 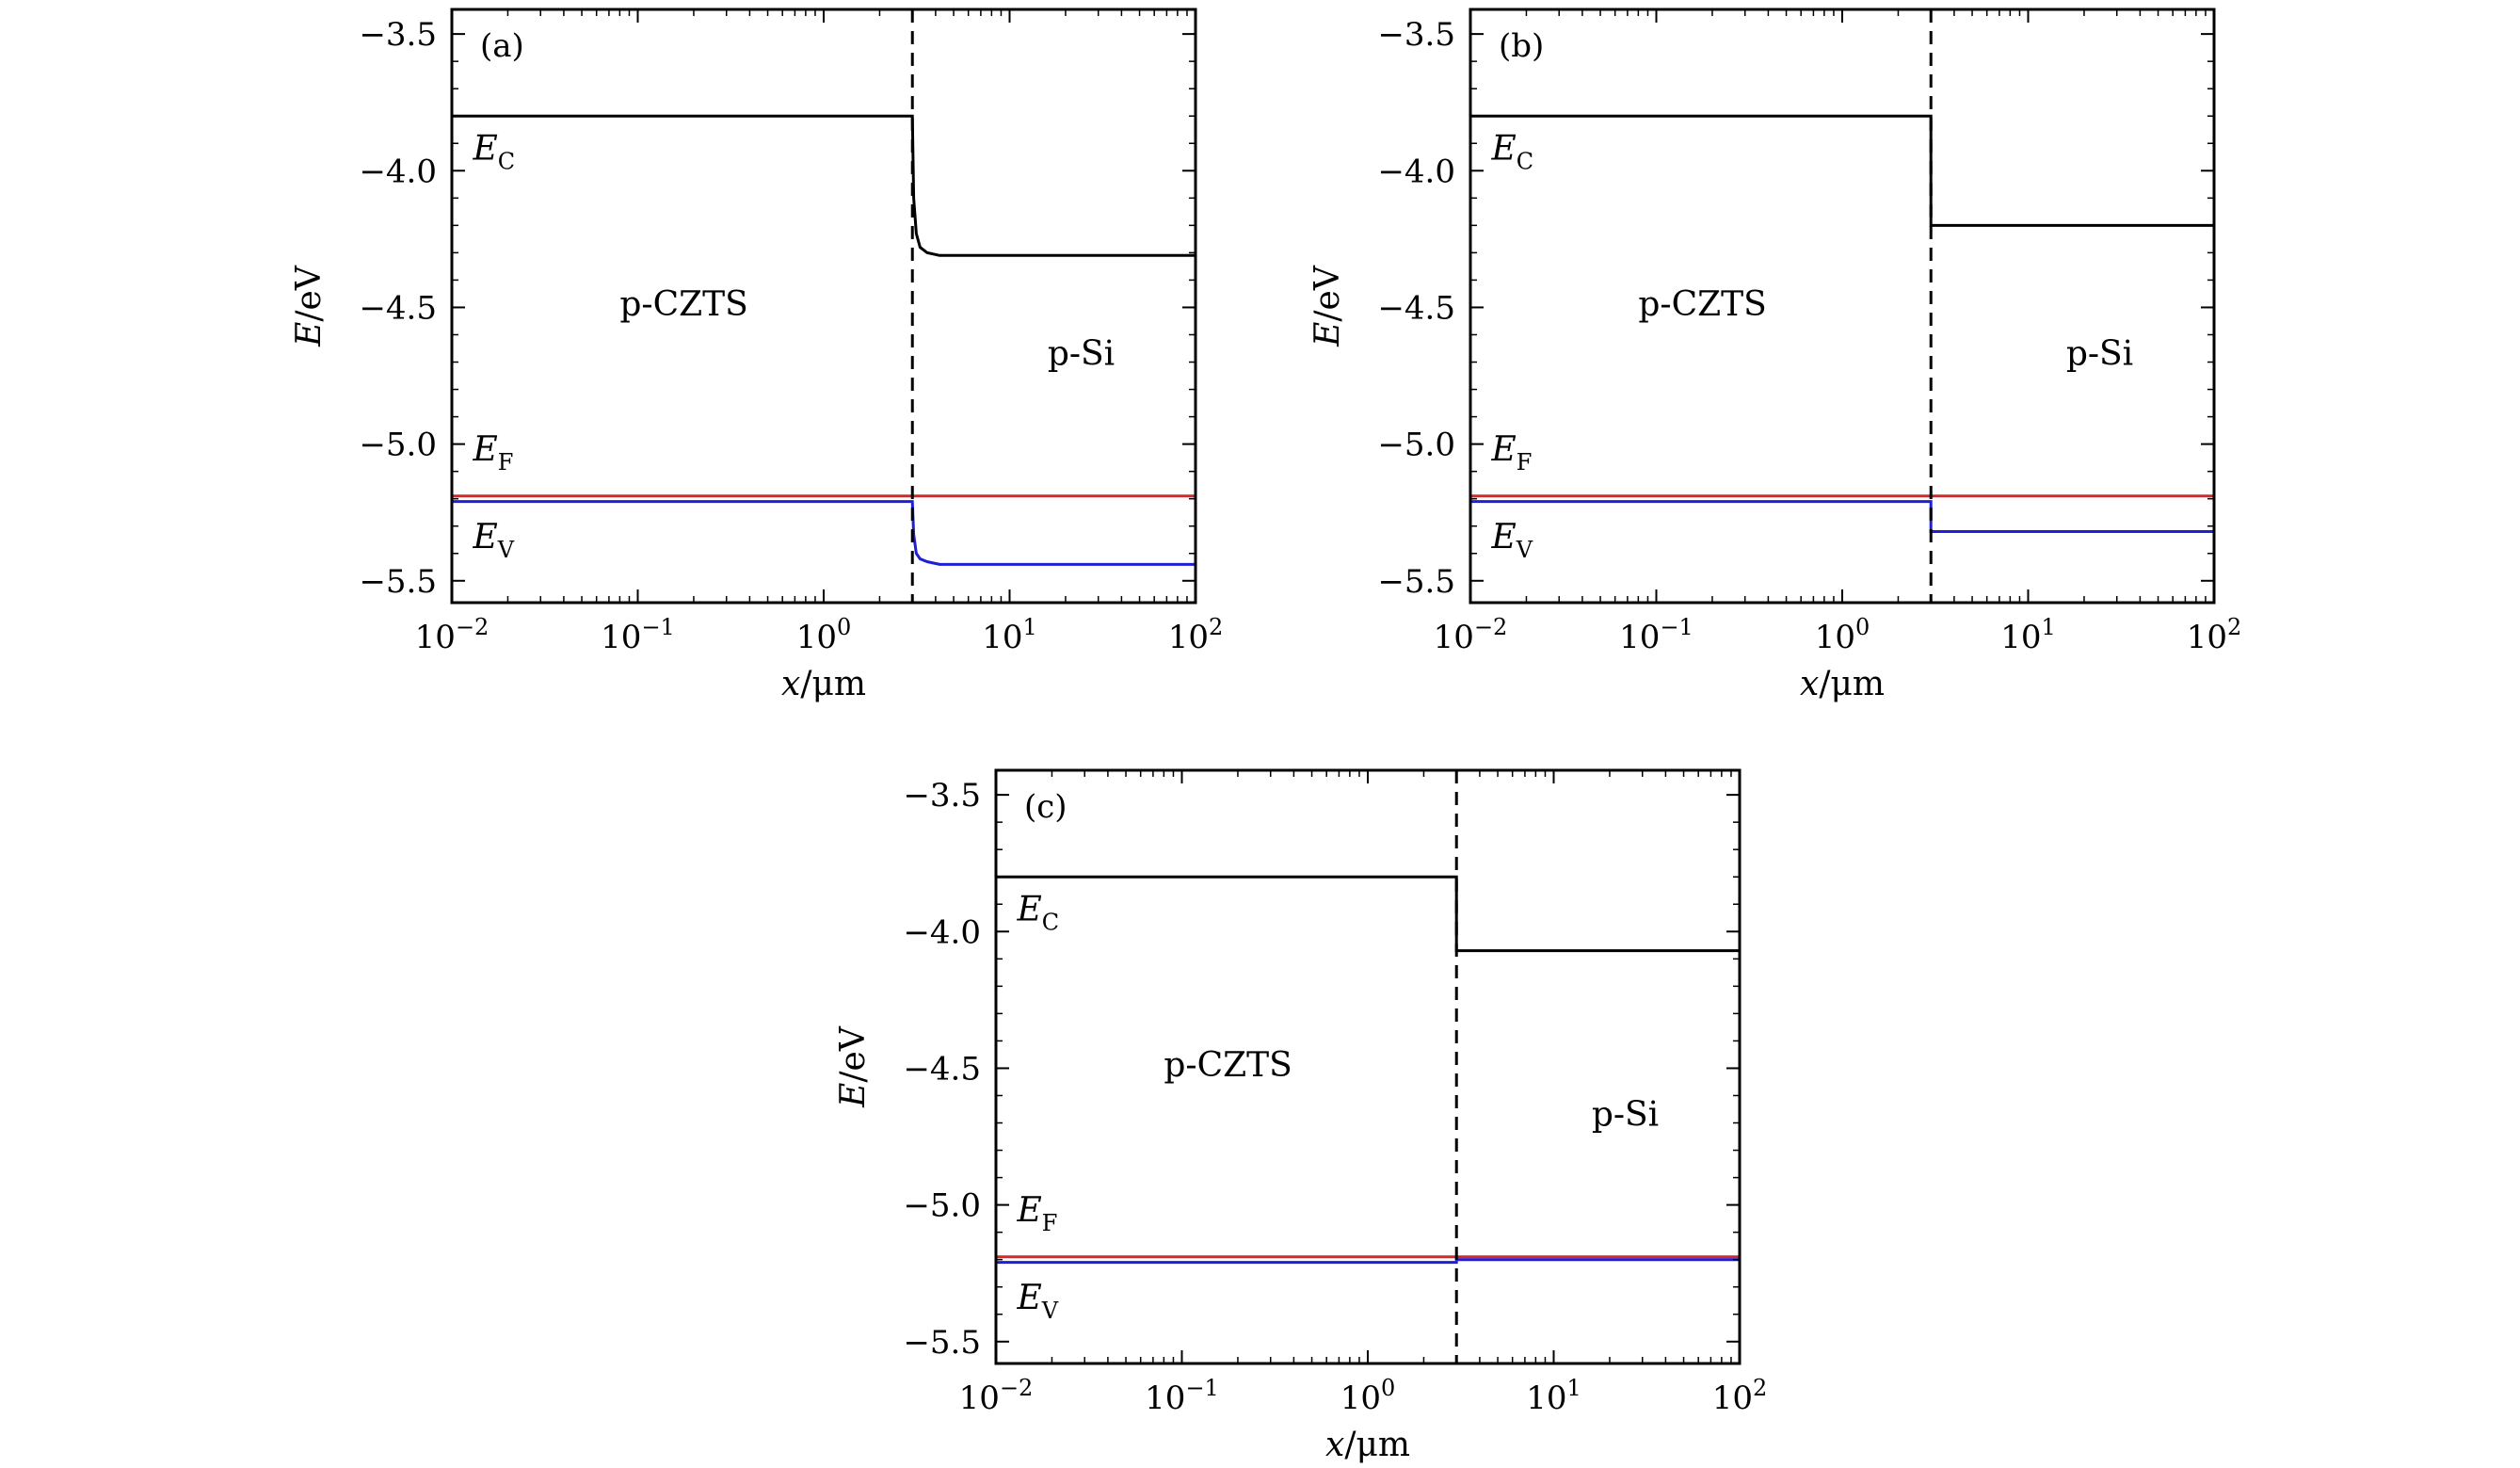 What do you see at coordinates (502, 46) in the screenshot?
I see `panel-label: (a)` at bounding box center [502, 46].